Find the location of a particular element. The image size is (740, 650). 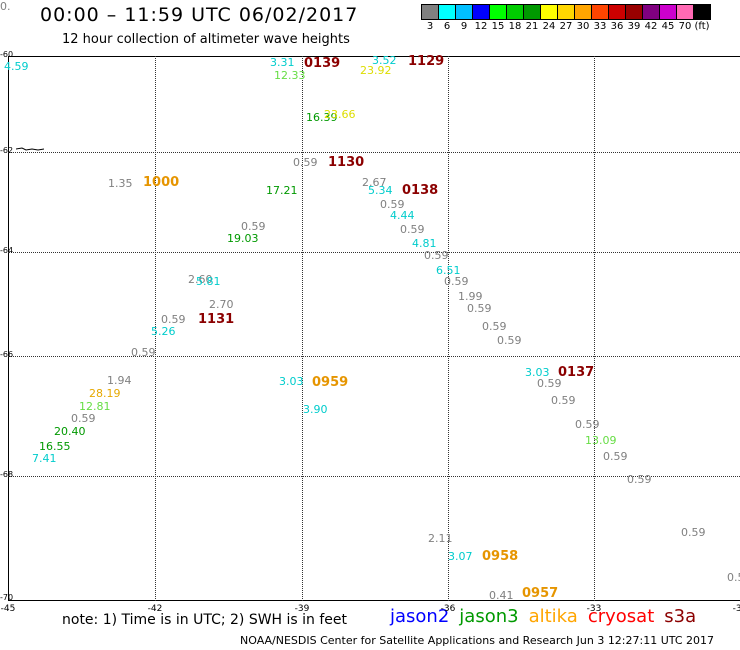

time-label: 1130 is located at coordinates (346, 162).